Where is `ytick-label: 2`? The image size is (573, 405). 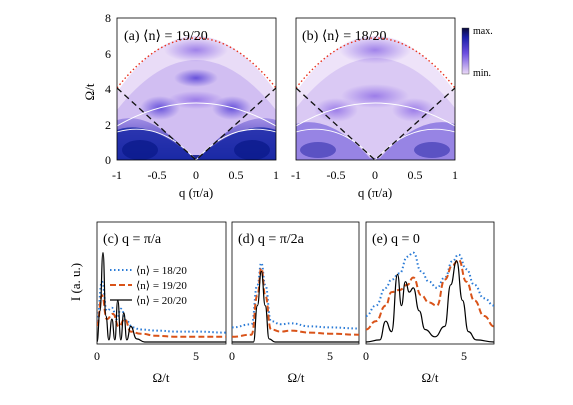
ytick-label: 2 is located at coordinates (108, 125).